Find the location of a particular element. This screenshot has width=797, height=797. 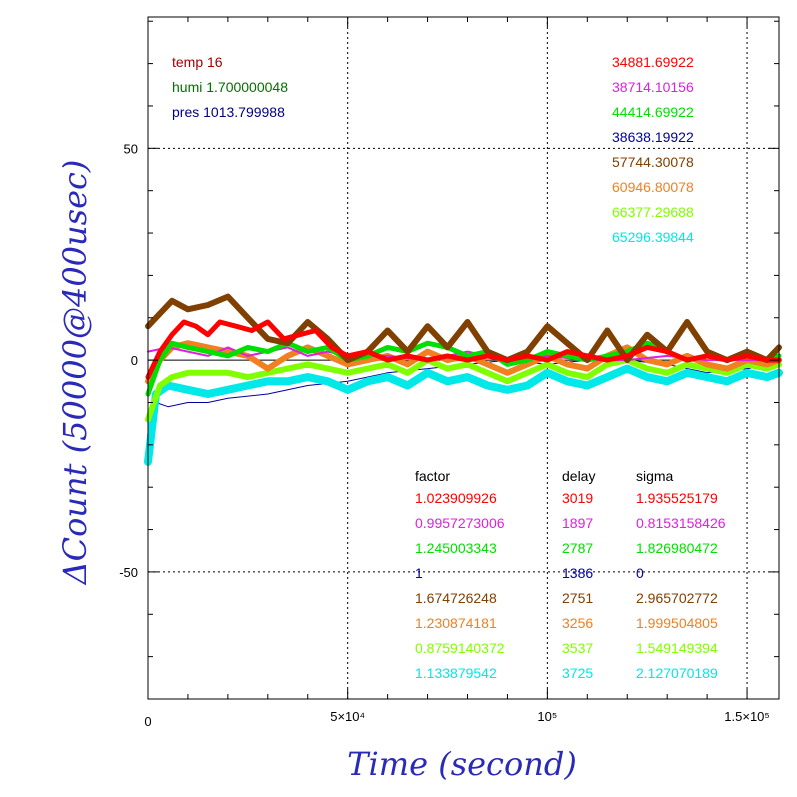

x-tick-label-2: 1.5×10⁵ is located at coordinates (747, 716).